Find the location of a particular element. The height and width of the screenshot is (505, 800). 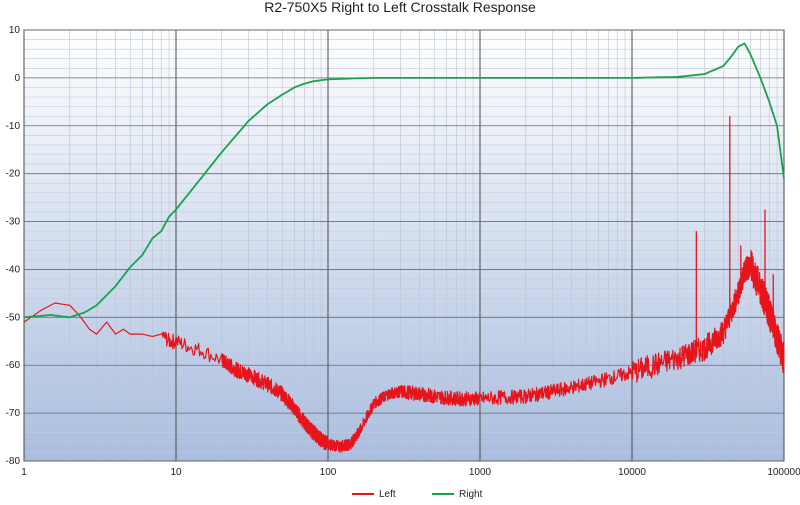

x-tick-label: 1000 is located at coordinates (480, 472).